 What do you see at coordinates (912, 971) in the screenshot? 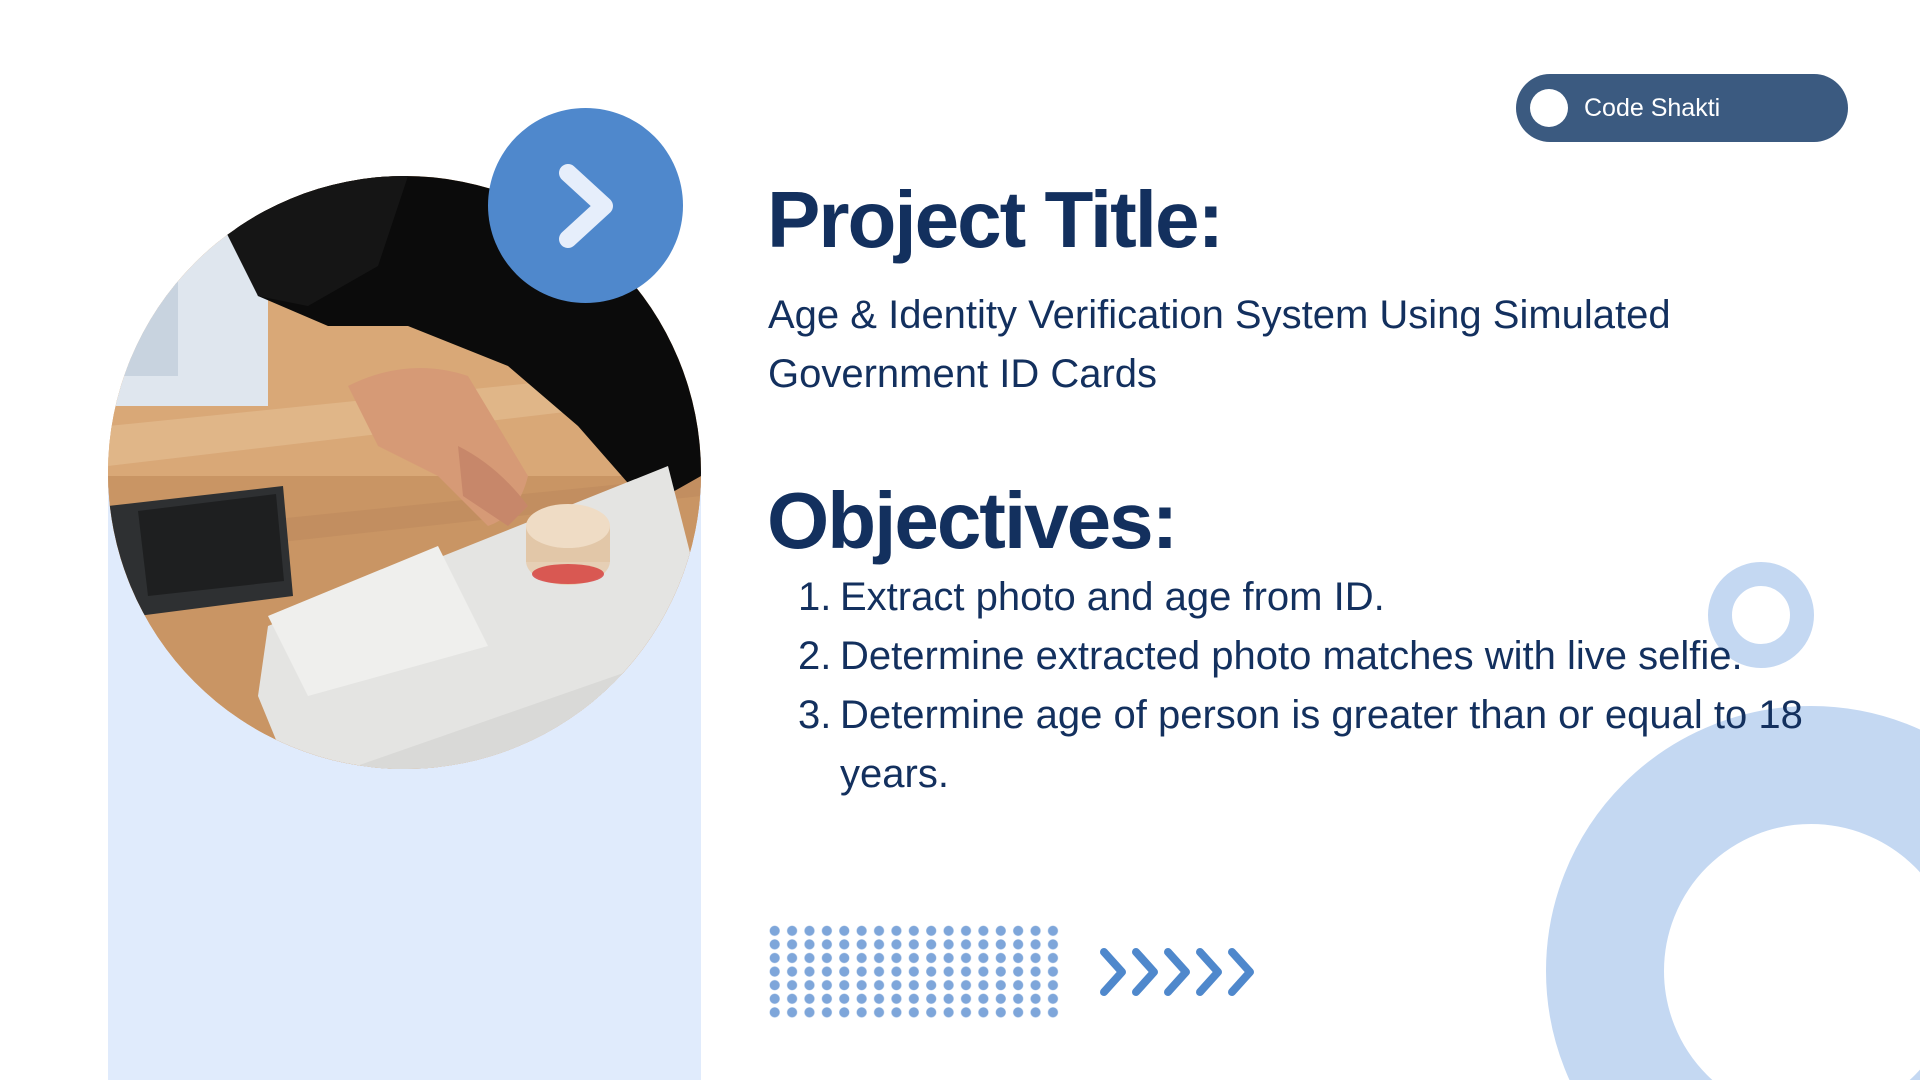
I see `dot-grid-decoration` at bounding box center [912, 971].